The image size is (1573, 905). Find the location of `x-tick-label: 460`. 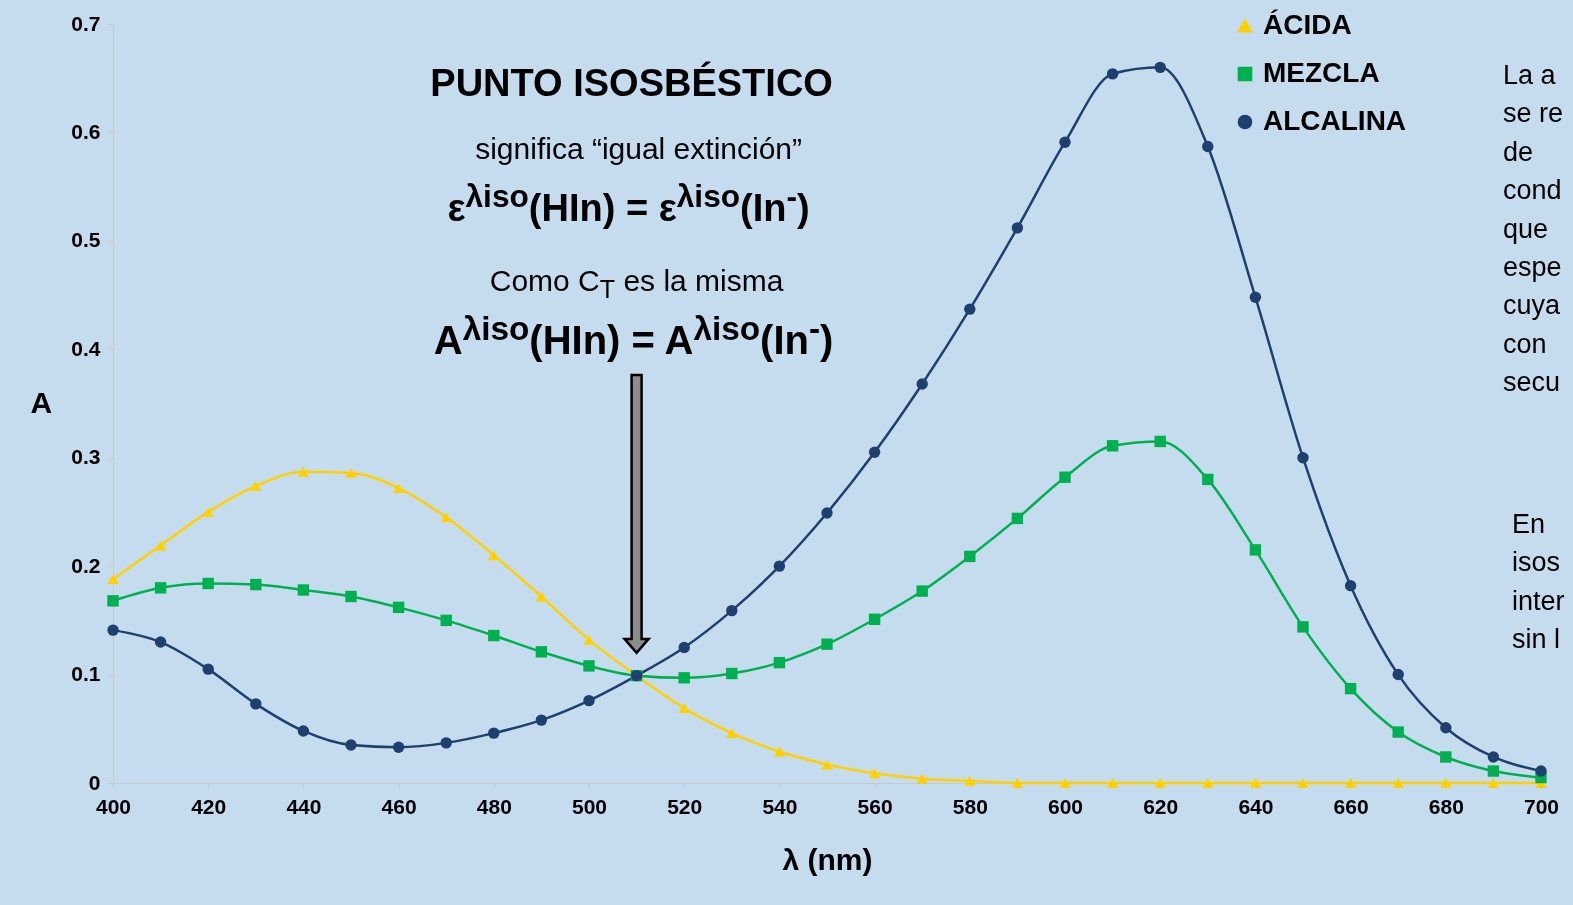

x-tick-label: 460 is located at coordinates (399, 806).